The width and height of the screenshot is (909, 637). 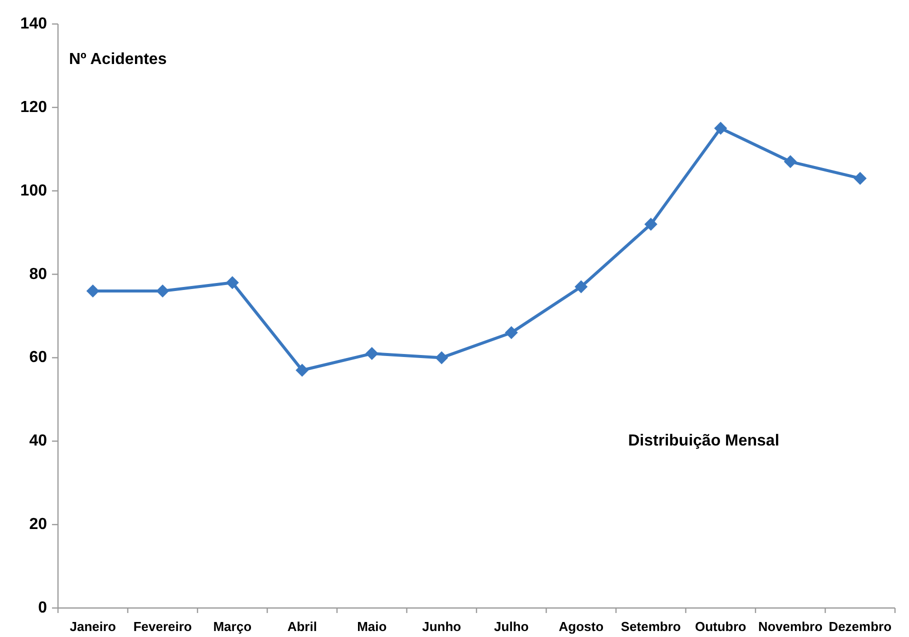 What do you see at coordinates (790, 626) in the screenshot?
I see `x-tick-label: Novembro` at bounding box center [790, 626].